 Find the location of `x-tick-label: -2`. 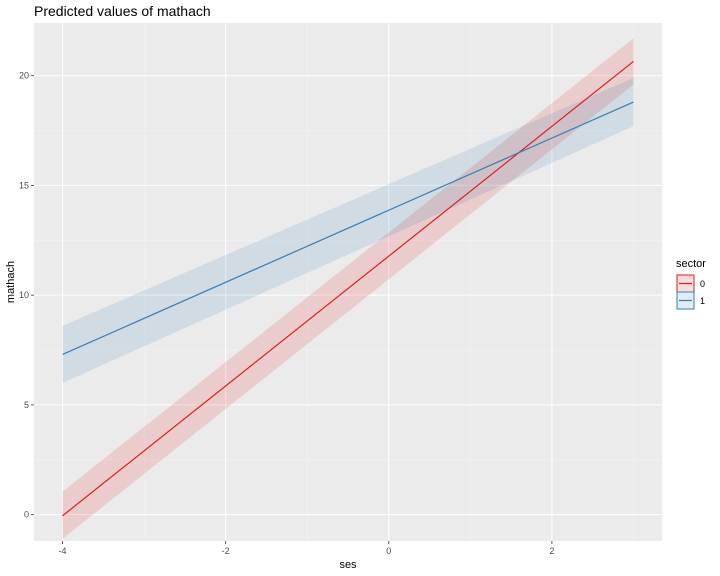

x-tick-label: -2 is located at coordinates (226, 551).